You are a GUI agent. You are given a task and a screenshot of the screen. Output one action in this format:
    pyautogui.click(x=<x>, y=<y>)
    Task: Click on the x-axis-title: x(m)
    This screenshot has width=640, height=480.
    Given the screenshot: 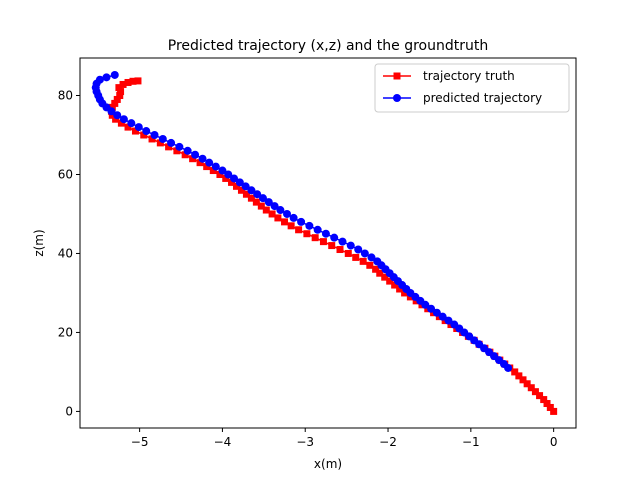 What is the action you would take?
    pyautogui.click(x=328, y=464)
    